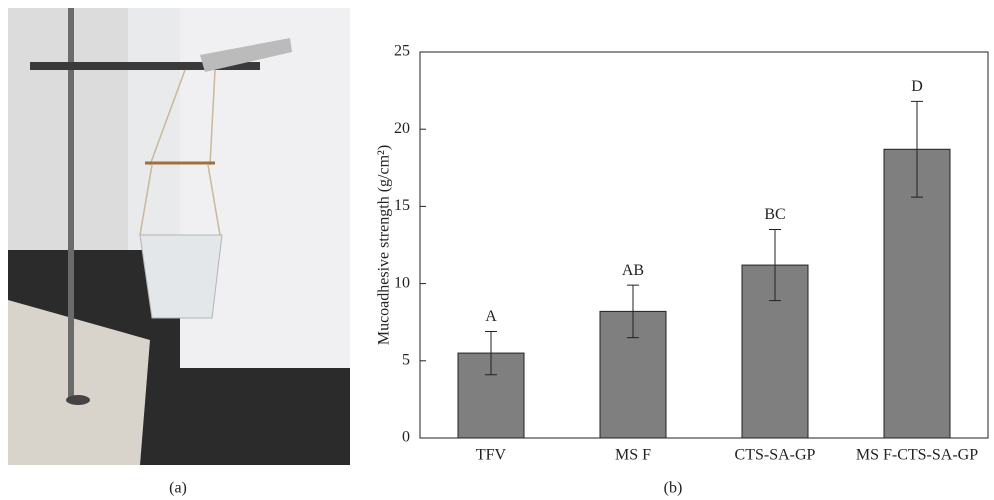 Image resolution: width=994 pixels, height=500 pixels. What do you see at coordinates (406, 359) in the screenshot?
I see `y-tick-label: 5` at bounding box center [406, 359].